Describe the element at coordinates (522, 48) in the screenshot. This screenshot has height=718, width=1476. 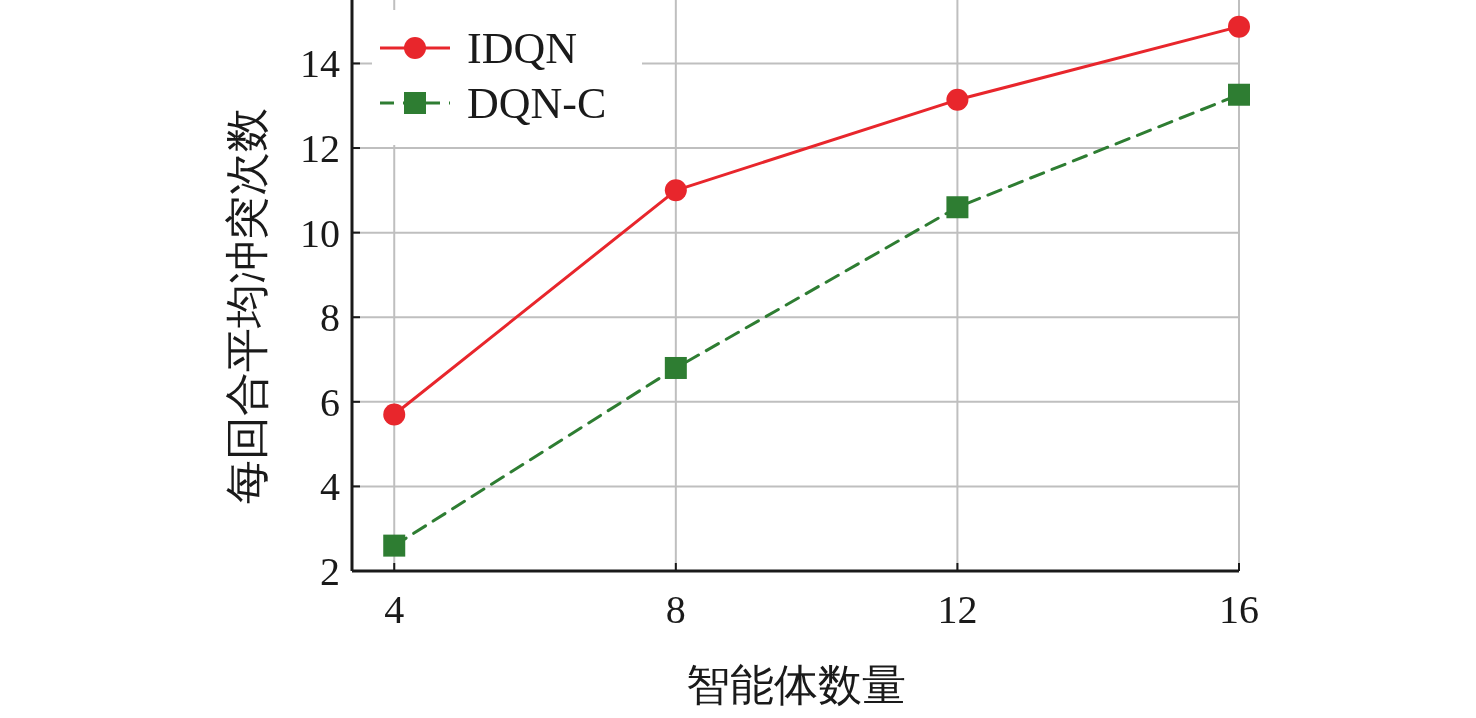
I see `legend-label: IDQN` at that location.